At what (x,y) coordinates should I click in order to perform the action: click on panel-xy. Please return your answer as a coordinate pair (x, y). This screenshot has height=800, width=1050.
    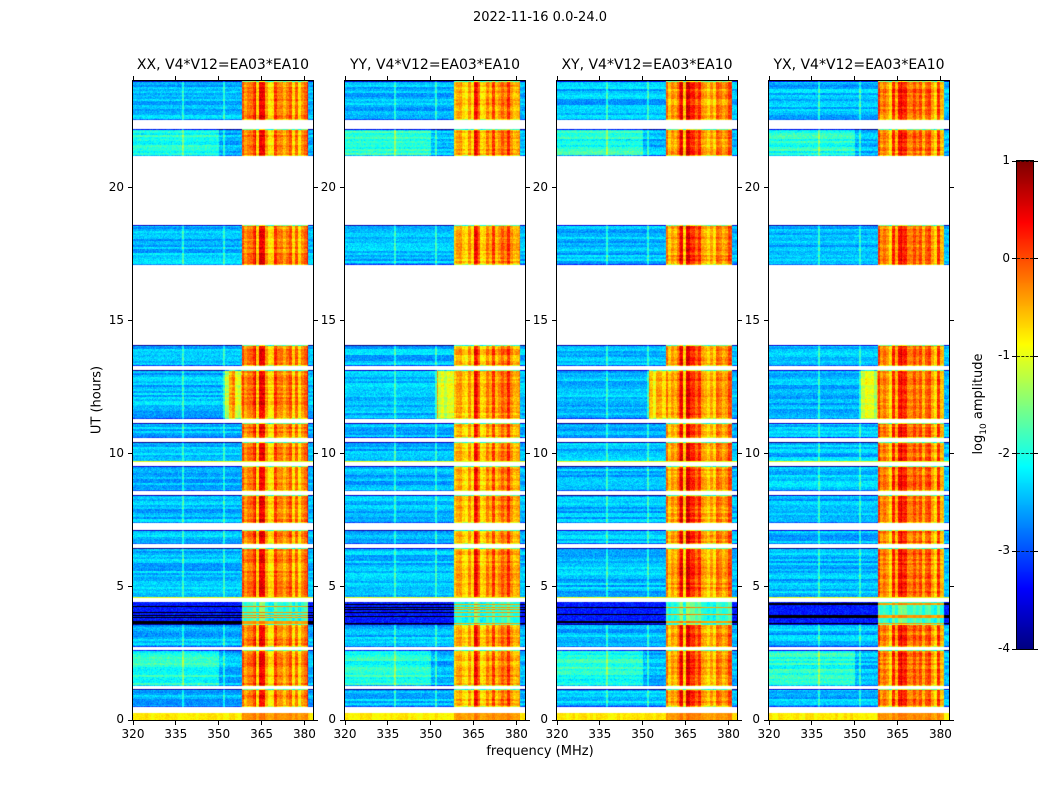
    Looking at the image, I should click on (647, 400).